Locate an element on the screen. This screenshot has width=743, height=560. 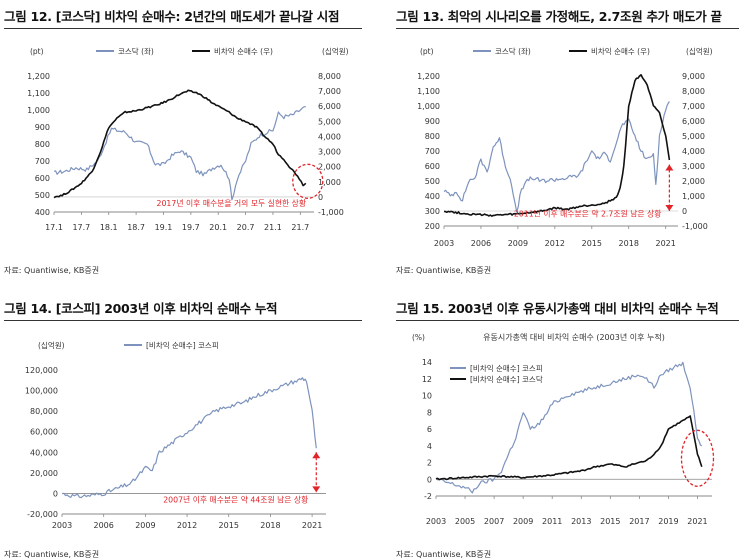
y2-tick-label: 4,000 is located at coordinates (693, 151).